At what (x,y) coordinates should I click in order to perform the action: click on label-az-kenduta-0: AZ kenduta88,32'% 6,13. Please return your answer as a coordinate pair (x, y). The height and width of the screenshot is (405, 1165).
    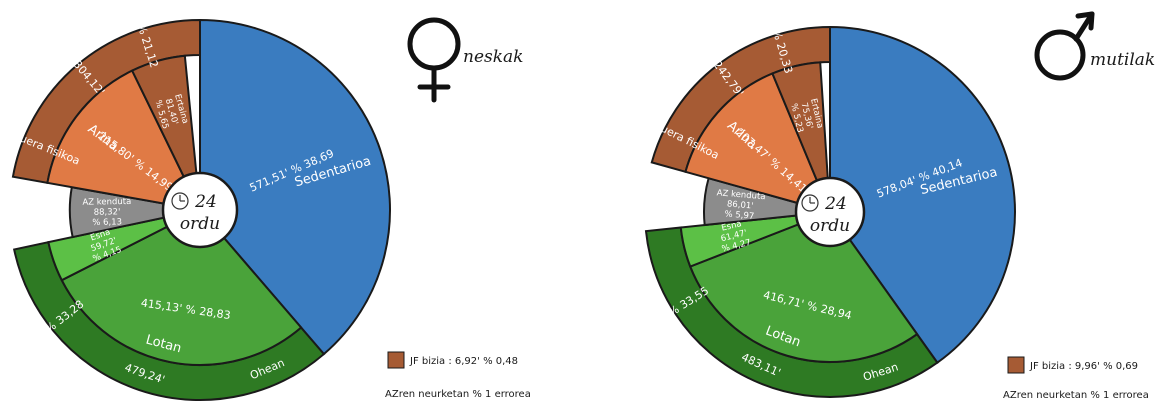
    Looking at the image, I should click on (106, 212).